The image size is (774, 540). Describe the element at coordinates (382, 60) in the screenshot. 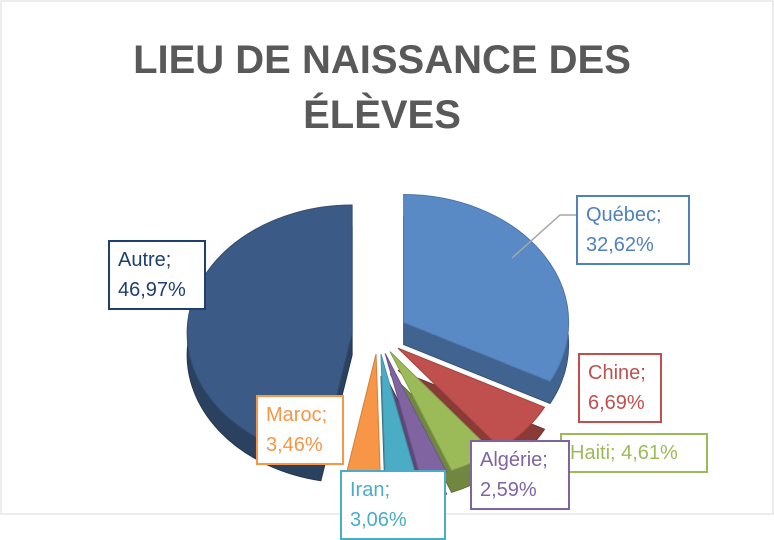

I see `chart-title: LIEU DE NAISSANCE DES` at that location.